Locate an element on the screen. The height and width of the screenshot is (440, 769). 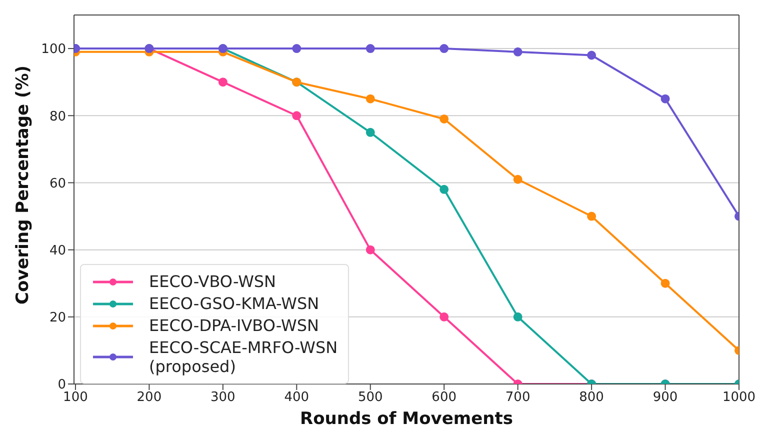
x-tick-label: 600 is located at coordinates (444, 398).